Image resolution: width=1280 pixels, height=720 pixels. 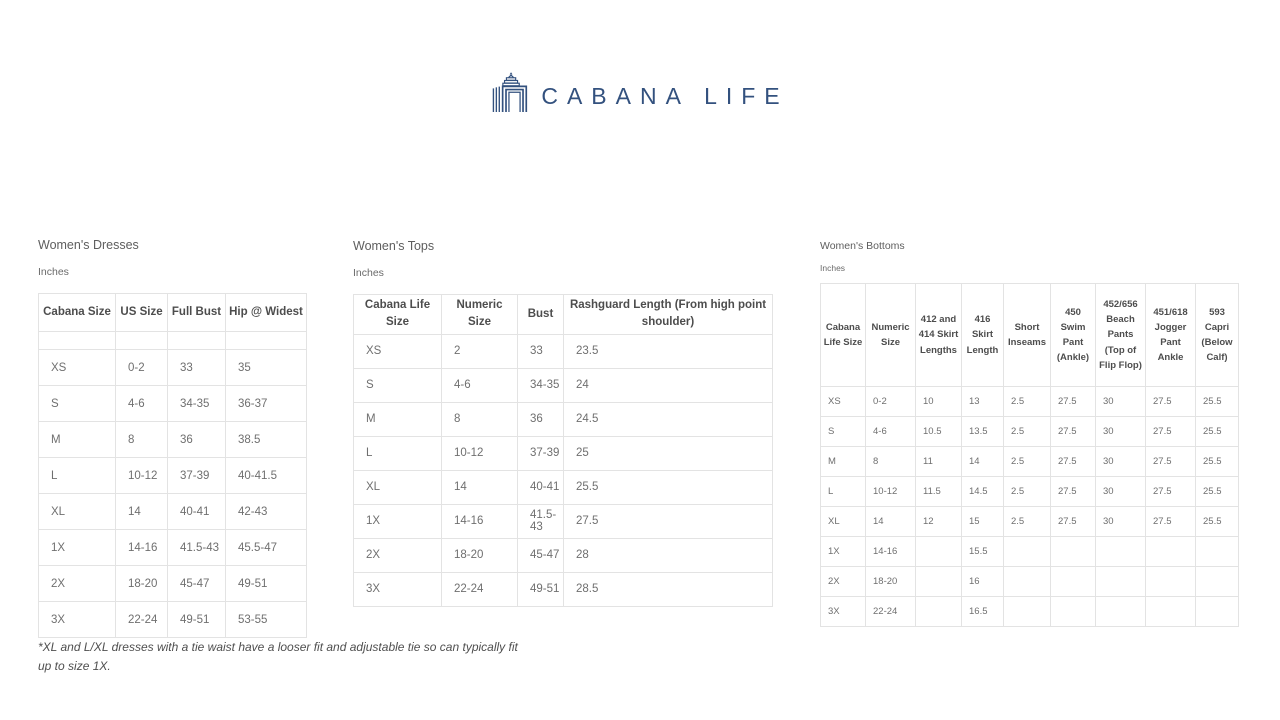 What do you see at coordinates (668, 453) in the screenshot?
I see `table-cell: 25` at bounding box center [668, 453].